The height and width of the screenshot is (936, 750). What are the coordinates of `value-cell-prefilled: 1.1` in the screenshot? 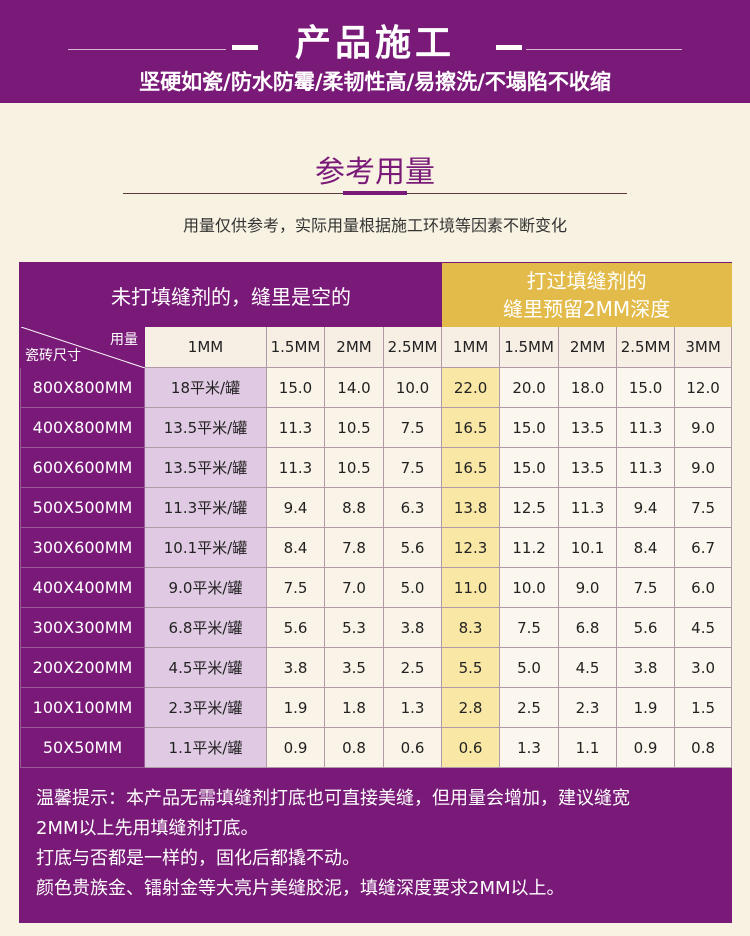 It's located at (588, 747).